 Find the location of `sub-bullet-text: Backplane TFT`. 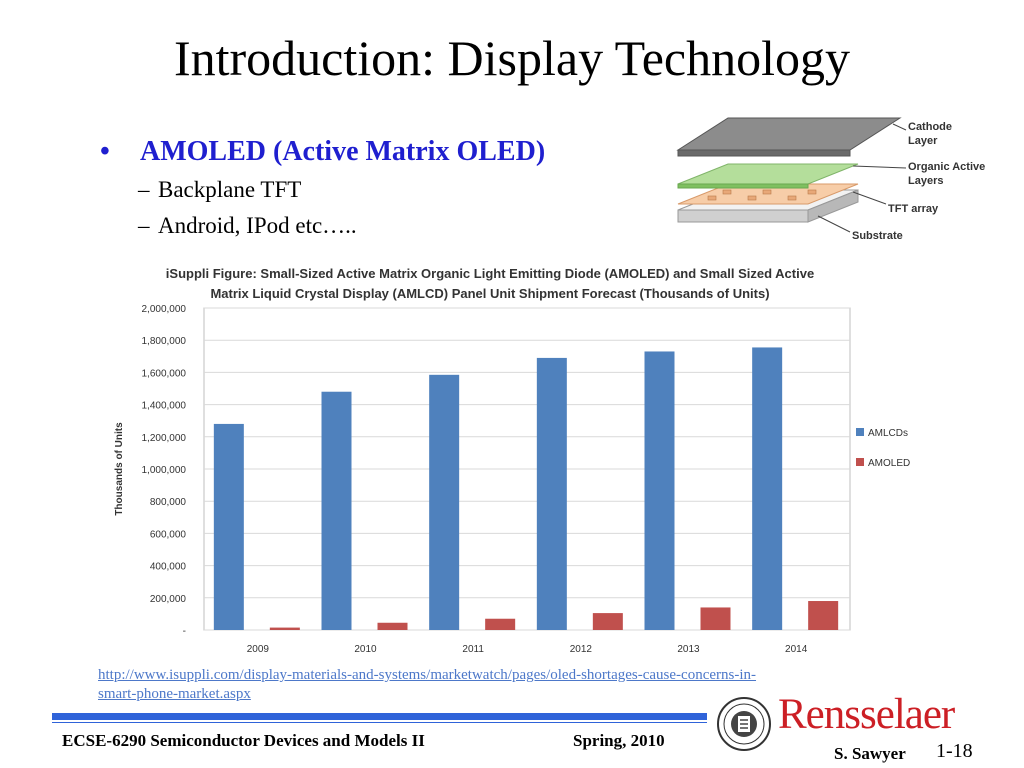

sub-bullet-text: Backplane TFT is located at coordinates (230, 189).